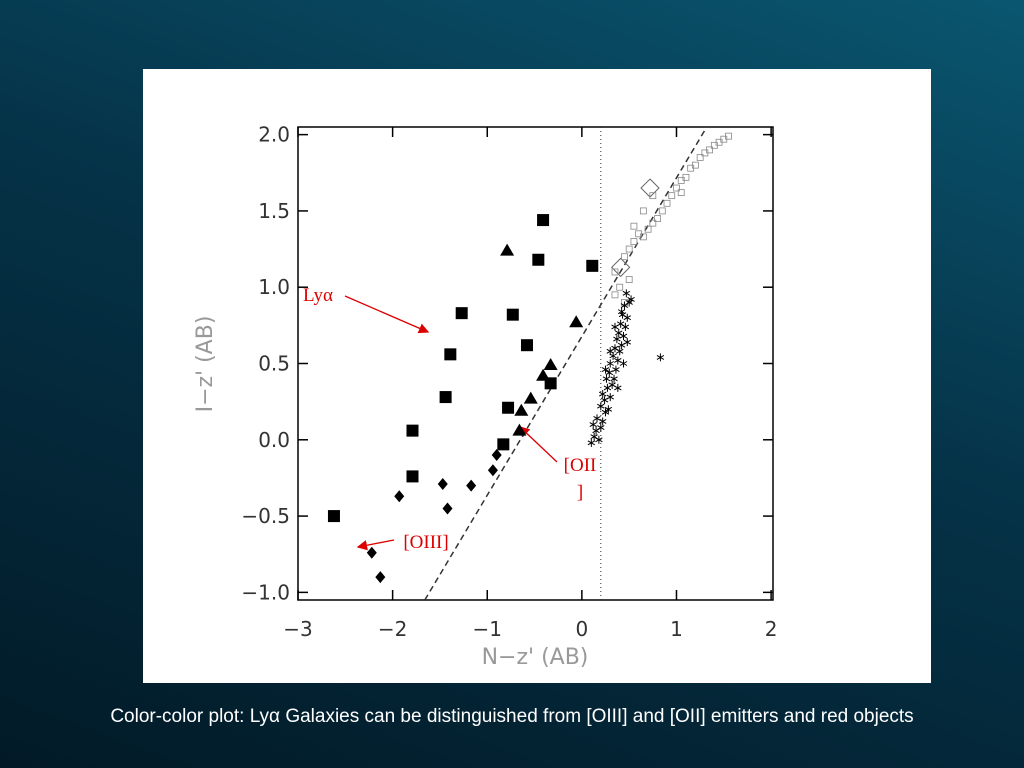 The width and height of the screenshot is (1024, 768). Describe the element at coordinates (535, 657) in the screenshot. I see `x-axis-label: N−z' (AB)` at that location.